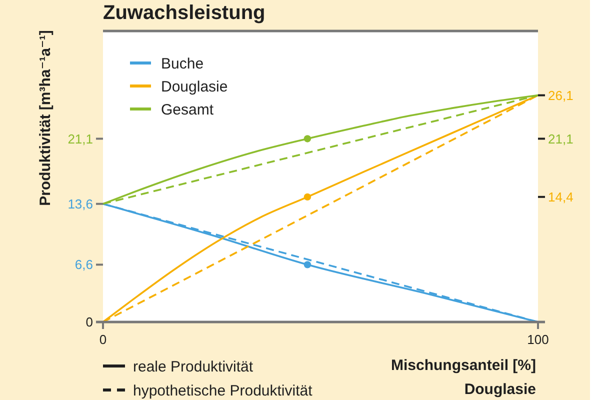  Describe the element at coordinates (193, 367) in the screenshot. I see `text: reale Produktivität` at that location.